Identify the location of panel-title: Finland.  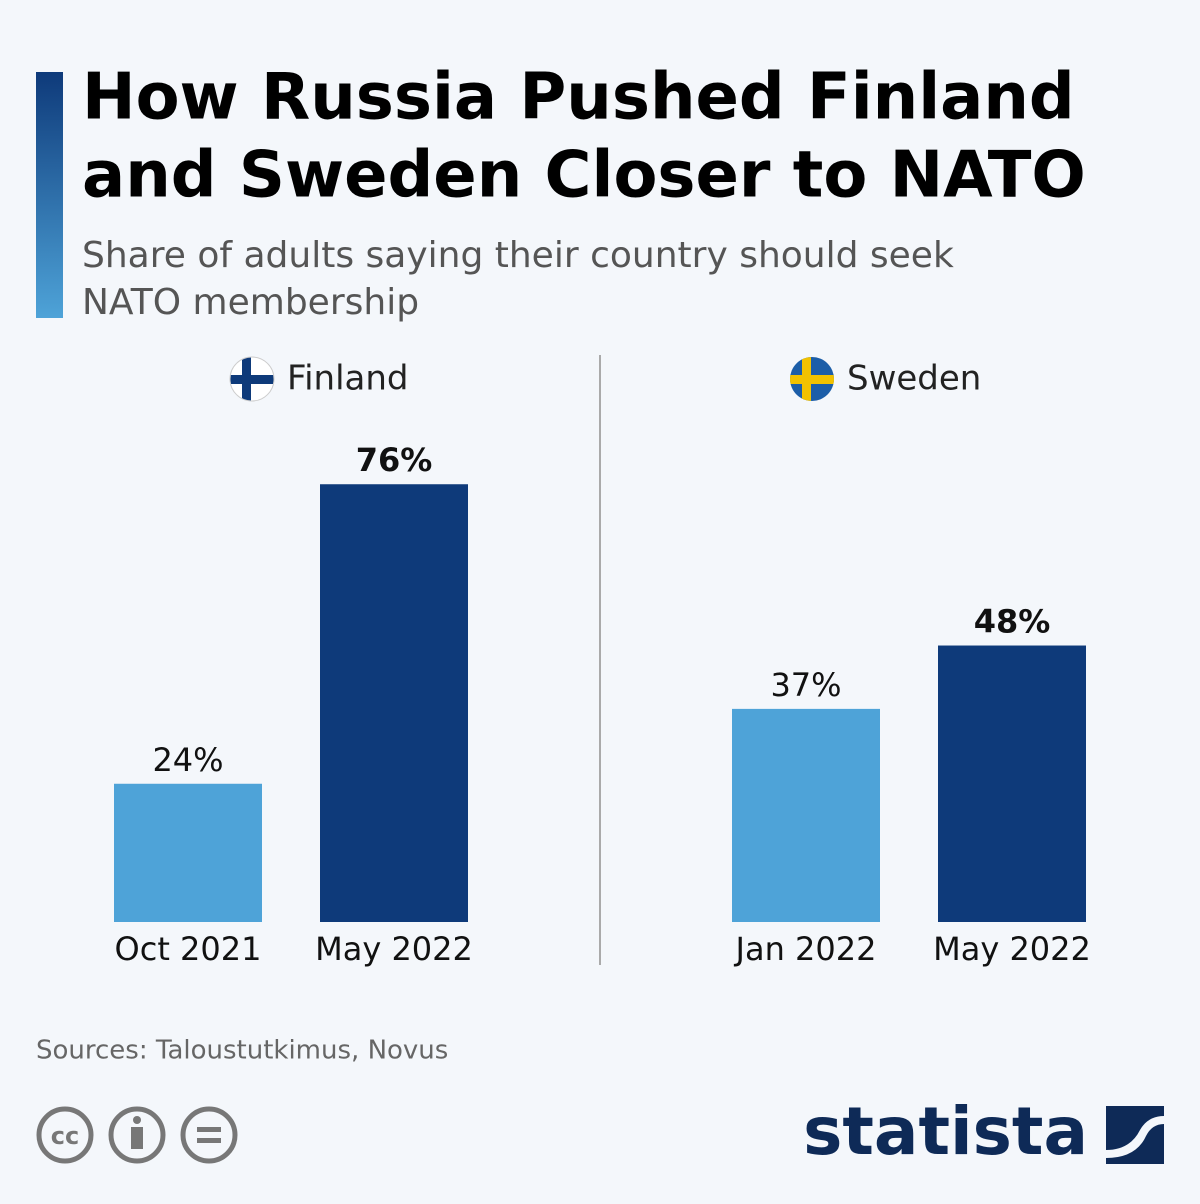
(348, 379).